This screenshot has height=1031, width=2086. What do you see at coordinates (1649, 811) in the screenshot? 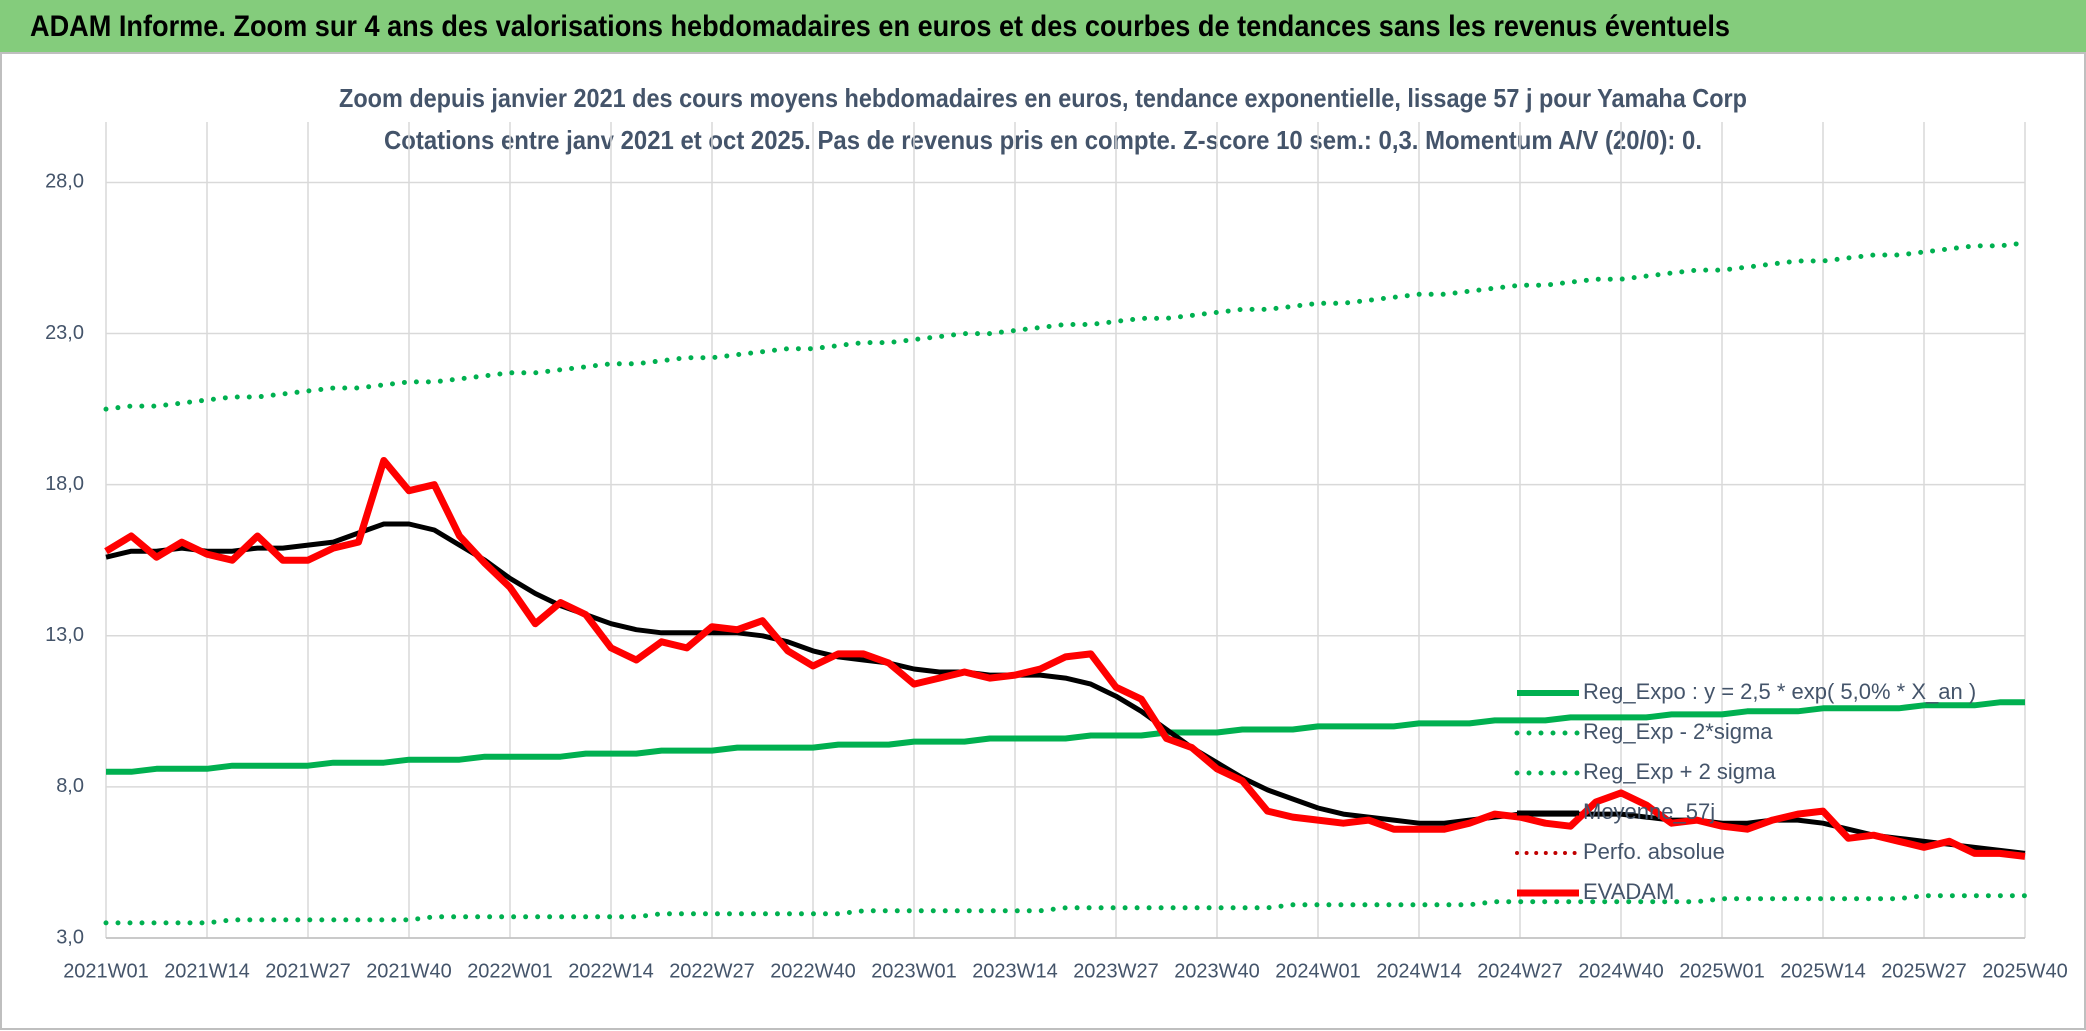
I see `legend-label: Moyenne_57j` at bounding box center [1649, 811].